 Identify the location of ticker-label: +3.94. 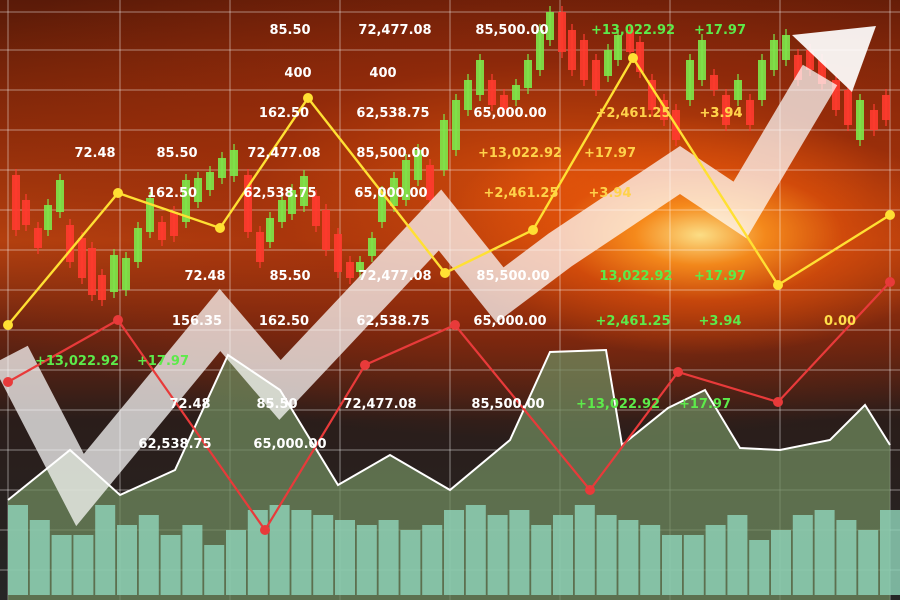
(721, 113).